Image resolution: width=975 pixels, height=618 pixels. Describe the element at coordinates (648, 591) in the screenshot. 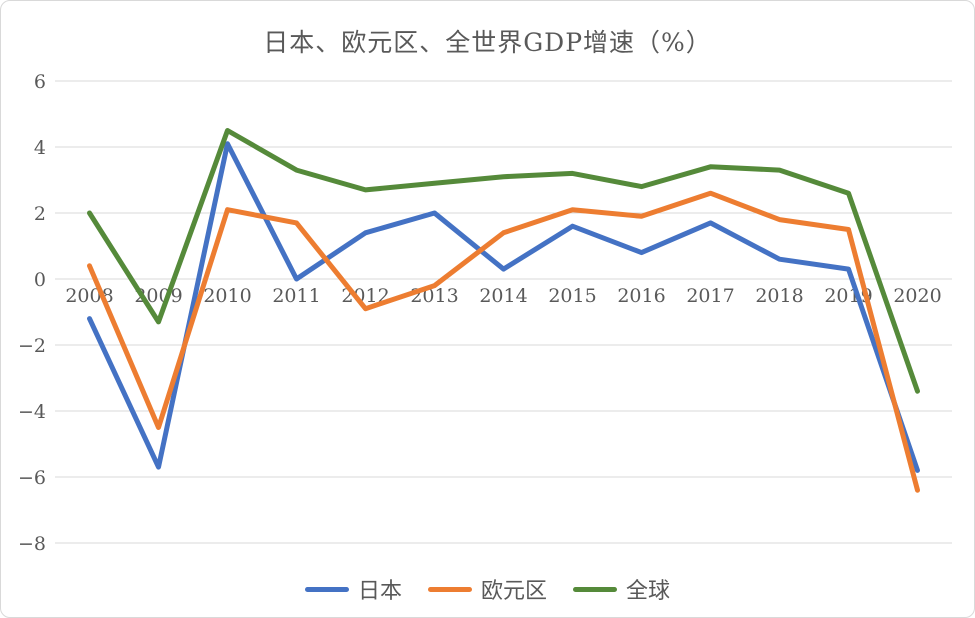

I see `legend-label-world: 全球` at that location.